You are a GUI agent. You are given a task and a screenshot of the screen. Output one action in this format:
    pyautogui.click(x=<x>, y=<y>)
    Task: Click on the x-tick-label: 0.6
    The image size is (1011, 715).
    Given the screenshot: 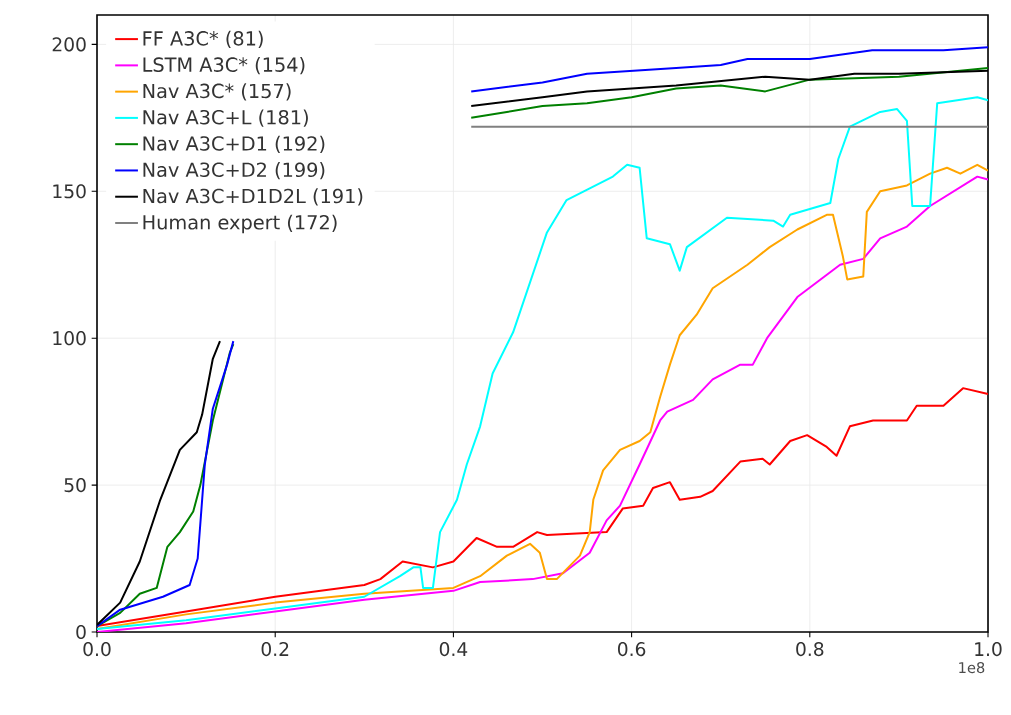 What is the action you would take?
    pyautogui.click(x=632, y=649)
    